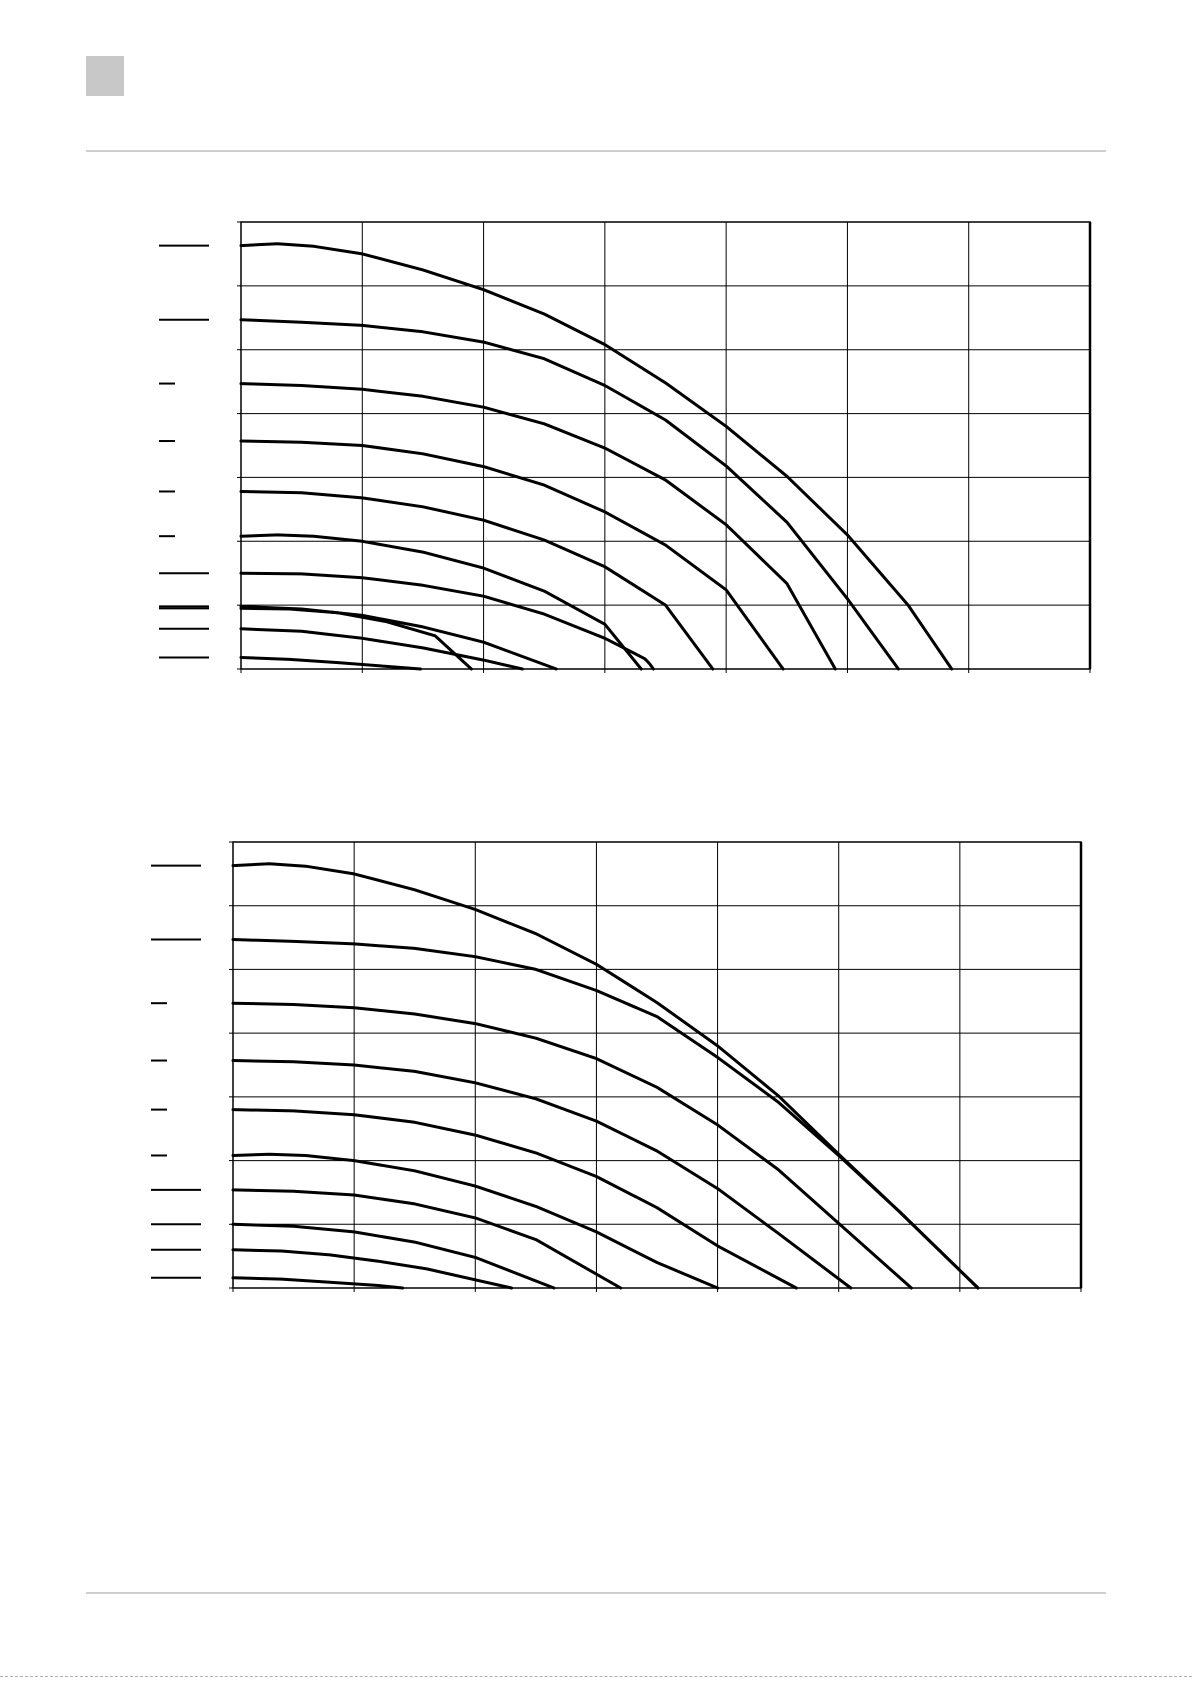  Describe the element at coordinates (596, 1593) in the screenshot. I see `footer-rule` at that location.